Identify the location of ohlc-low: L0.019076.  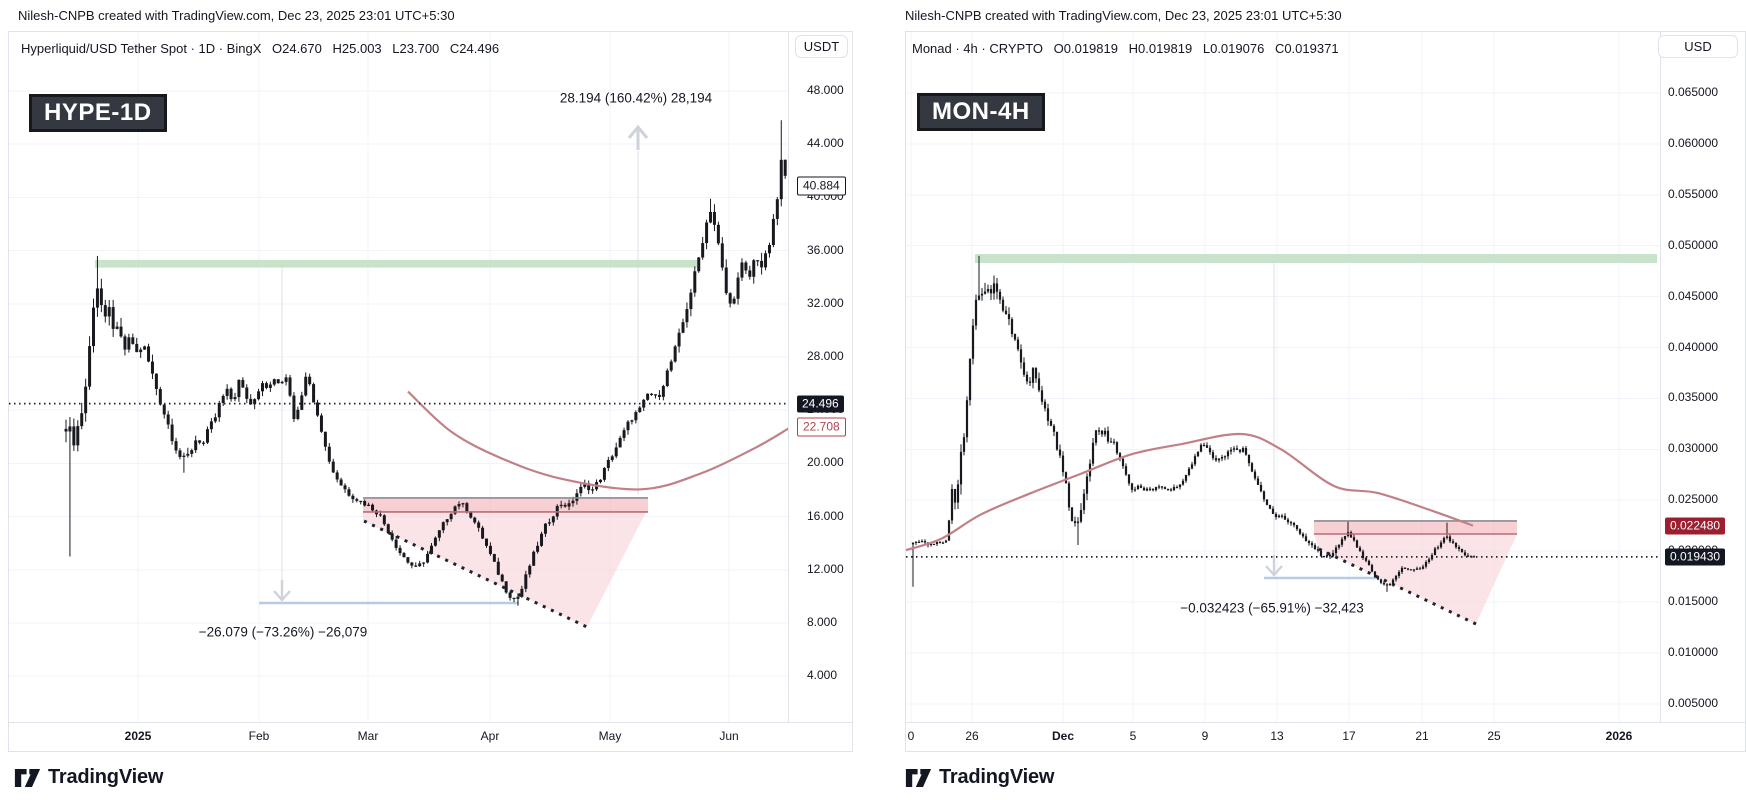
(1233, 48).